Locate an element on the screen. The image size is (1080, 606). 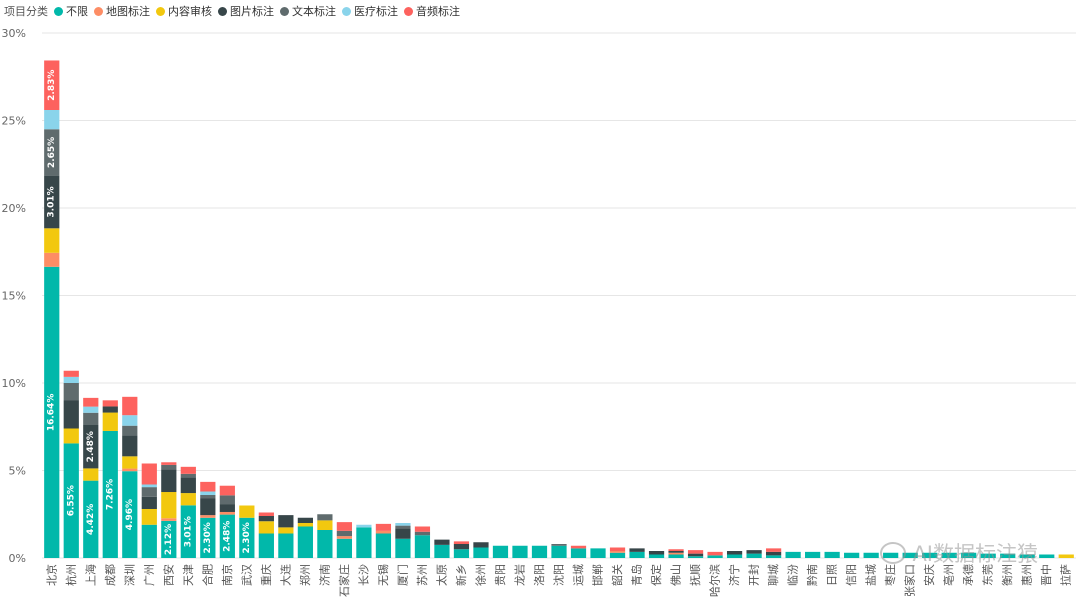
legend-item: 图片标注 is located at coordinates (246, 11).